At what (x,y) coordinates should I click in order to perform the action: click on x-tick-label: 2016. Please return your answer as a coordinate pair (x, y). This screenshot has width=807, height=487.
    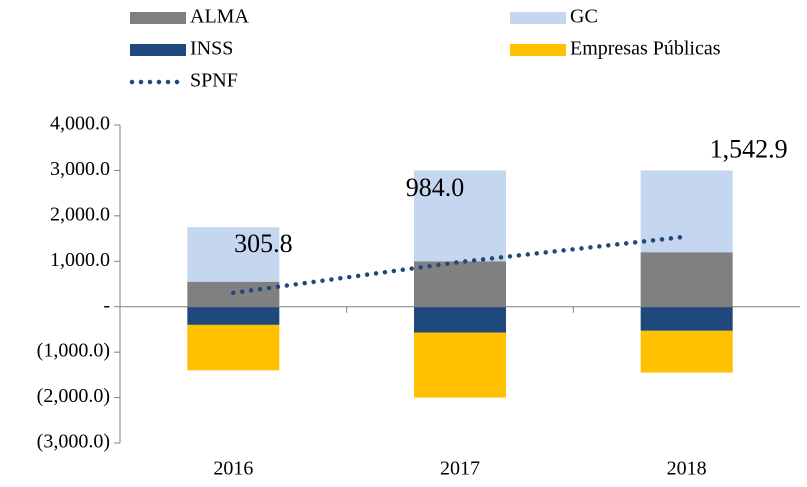
    Looking at the image, I should click on (233, 469).